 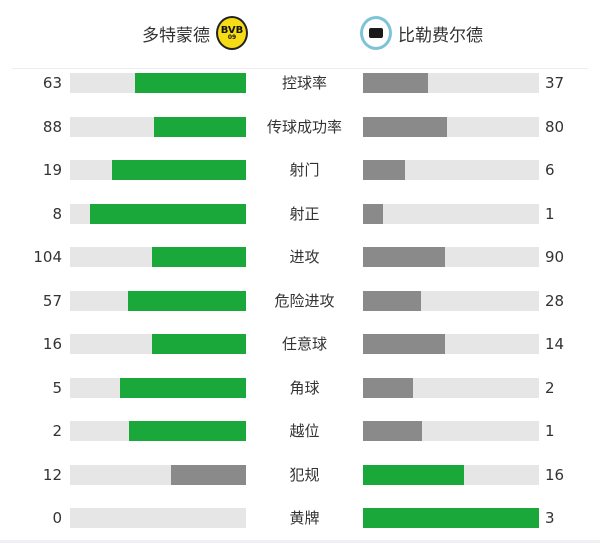 I want to click on away-value: 3, so click(x=550, y=518).